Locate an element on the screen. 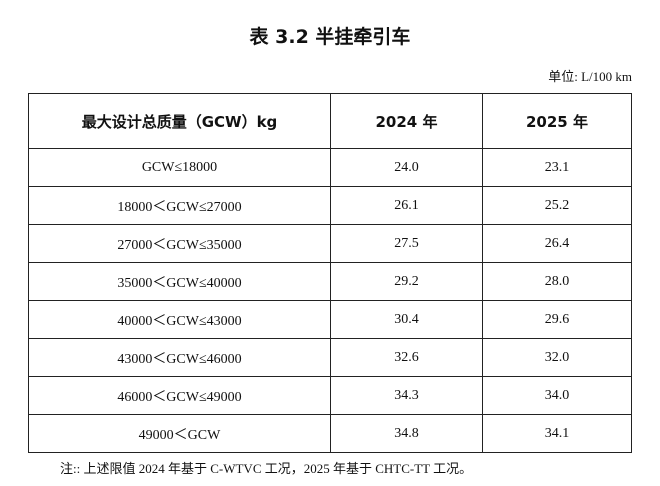 The width and height of the screenshot is (660, 486). header-row: 最大设计总质量（GCW）kg 2024 年 2025 年 is located at coordinates (330, 121).